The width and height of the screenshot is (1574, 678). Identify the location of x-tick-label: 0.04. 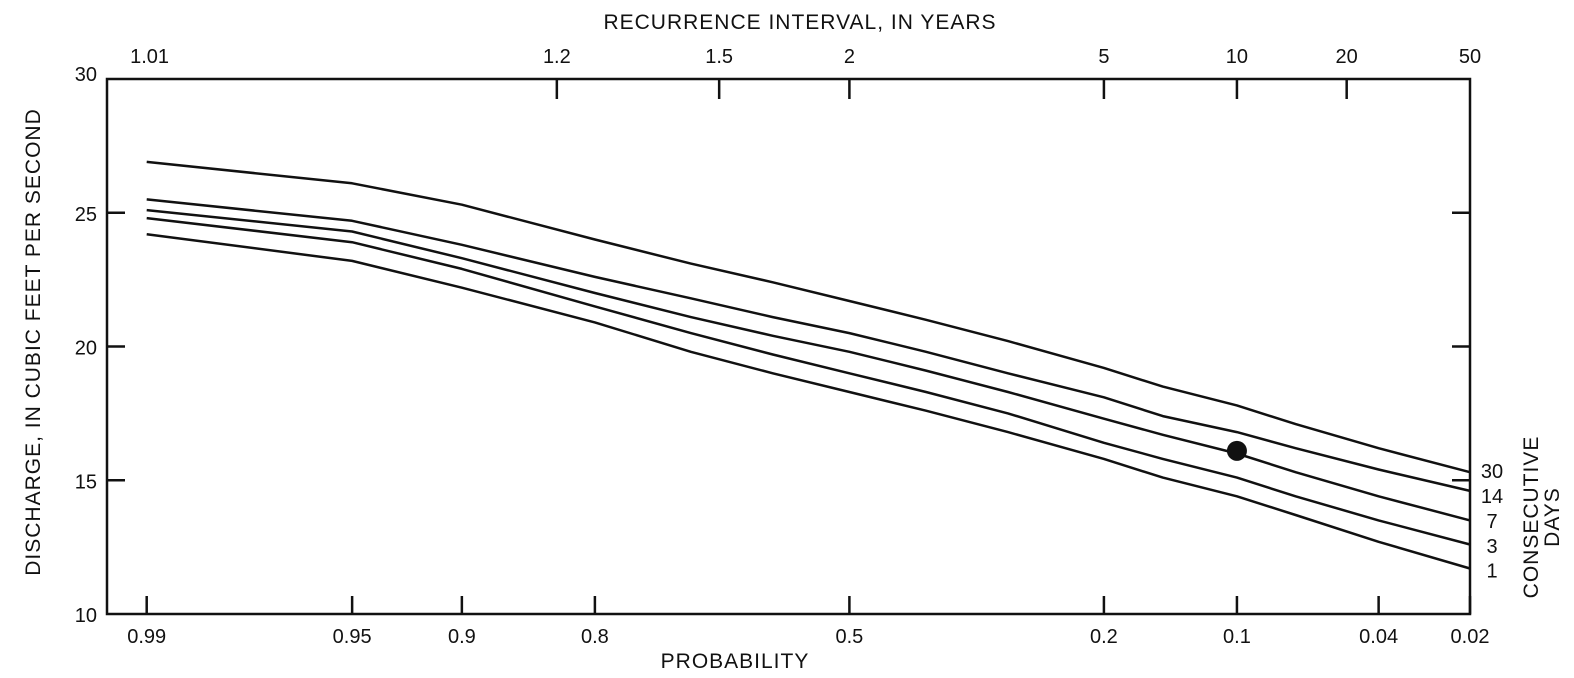
(1378, 637).